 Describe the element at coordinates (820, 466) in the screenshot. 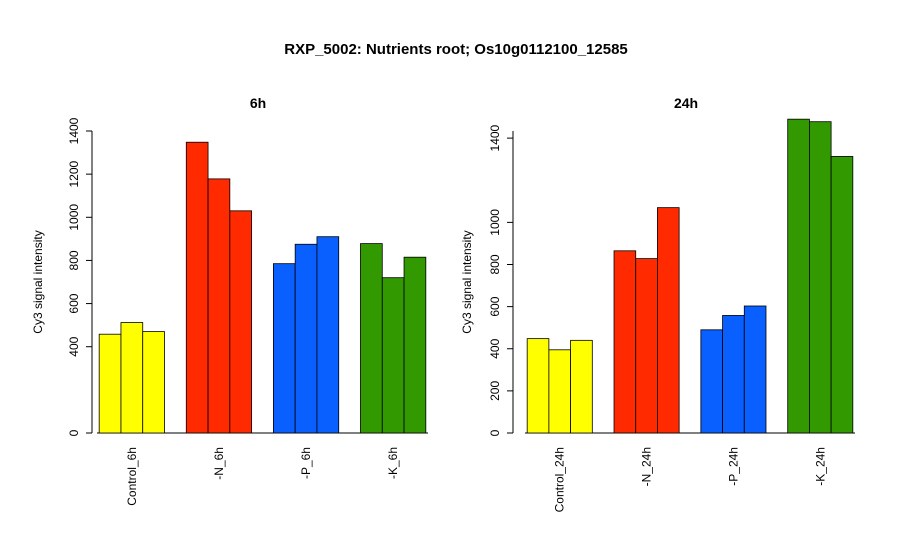

I see `x-category-label: -K_24h` at that location.